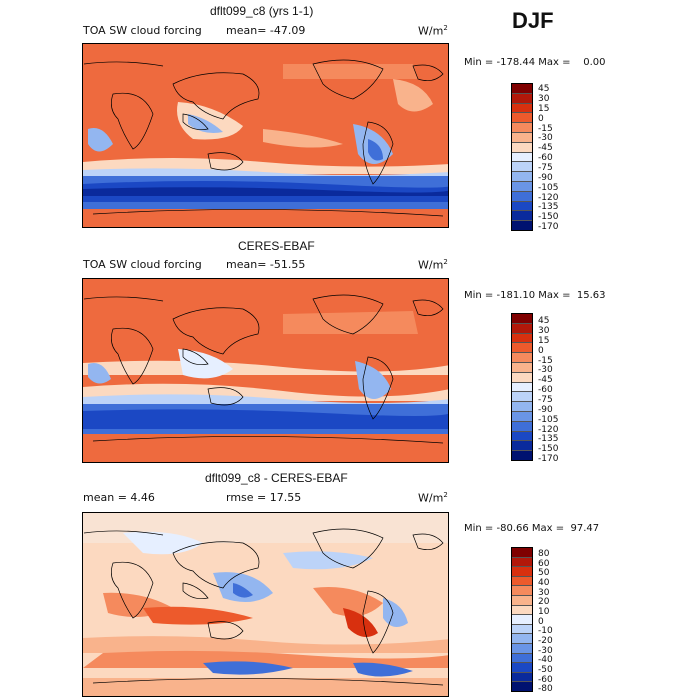 The image size is (700, 700). Describe the element at coordinates (533, 20) in the screenshot. I see `season-label: DJF` at that location.